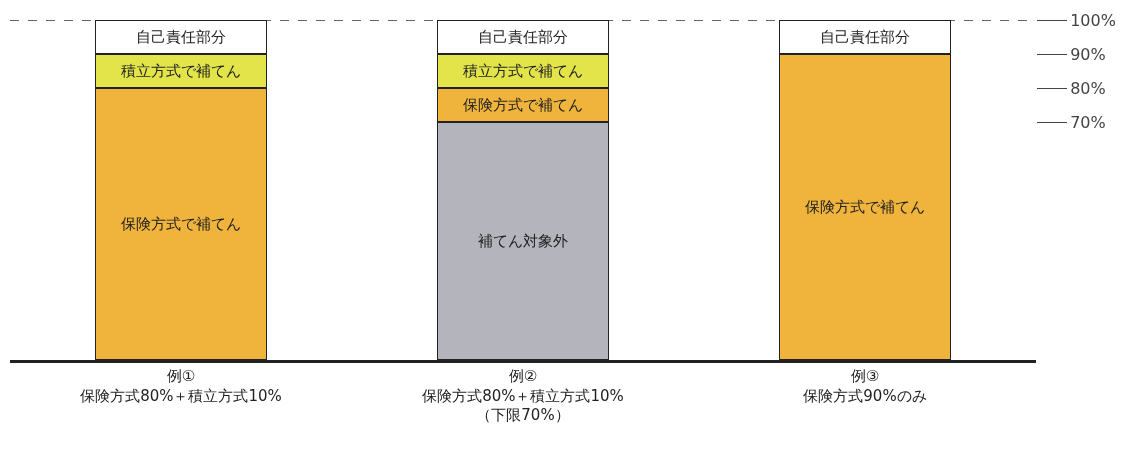 Image resolution: width=1126 pixels, height=455 pixels. What do you see at coordinates (1088, 122) in the screenshot?
I see `y-tick-label: 70%` at bounding box center [1088, 122].